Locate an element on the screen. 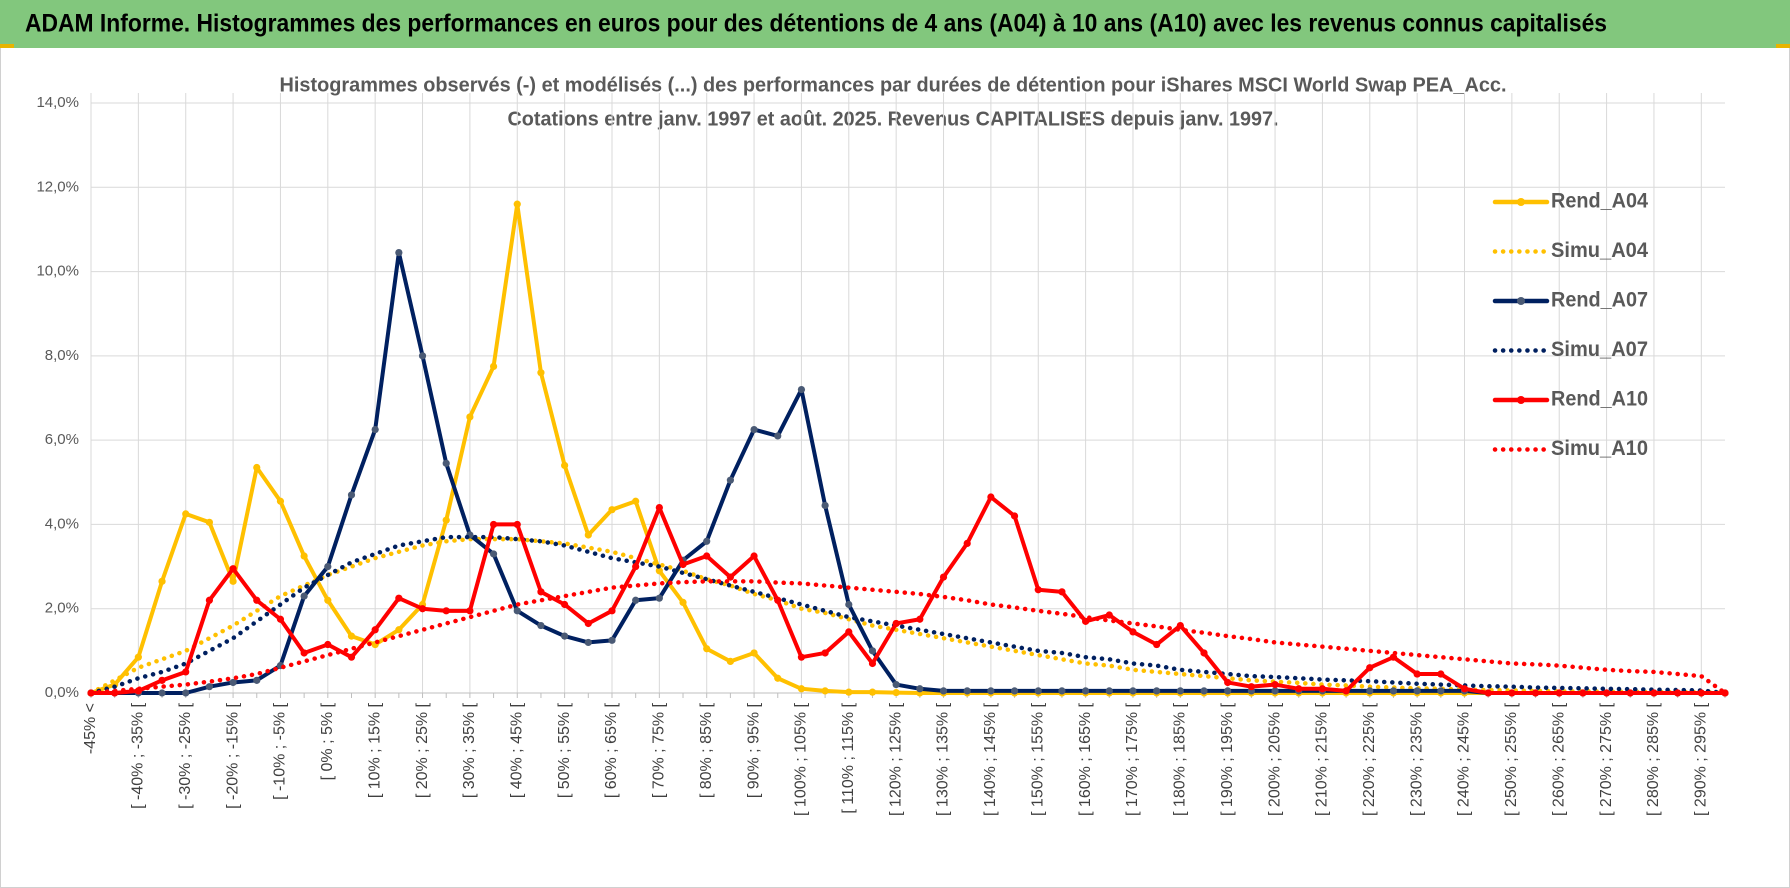  x-tick-label: [ 240% ; 245% [ is located at coordinates (1464, 759).